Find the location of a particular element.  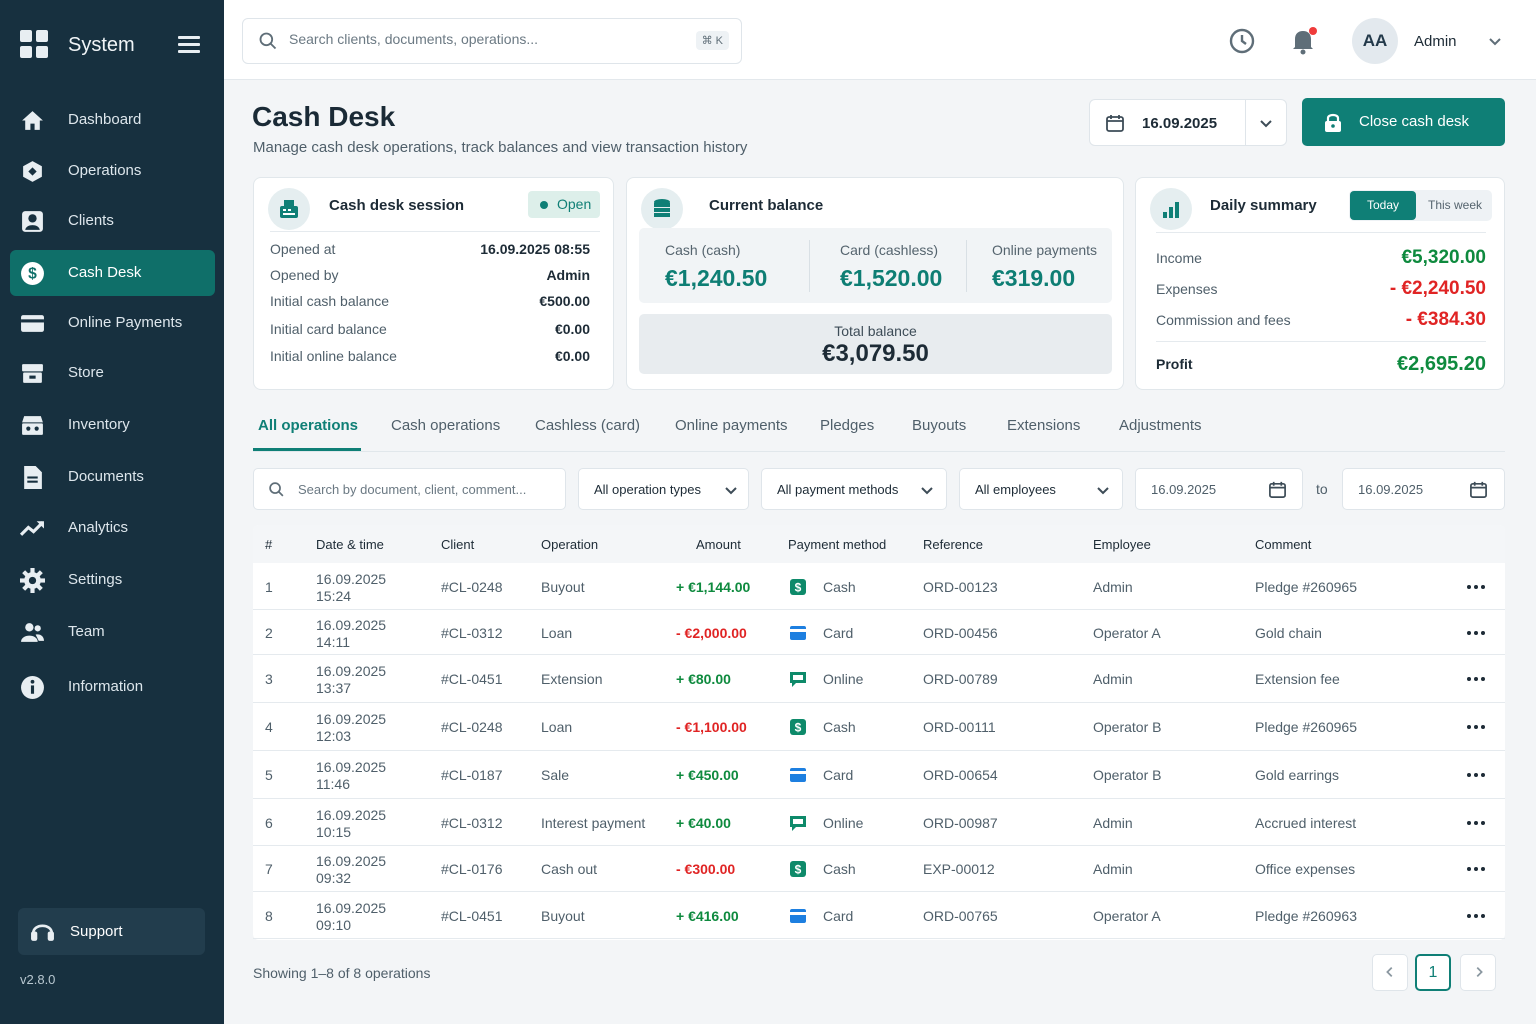

chat-icon is located at coordinates (798, 679).